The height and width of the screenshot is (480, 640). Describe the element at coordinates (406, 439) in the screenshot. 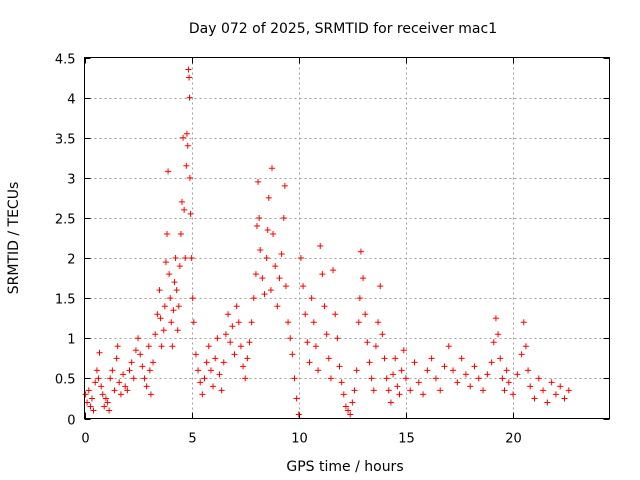

I see `x-tick-label: 15` at that location.